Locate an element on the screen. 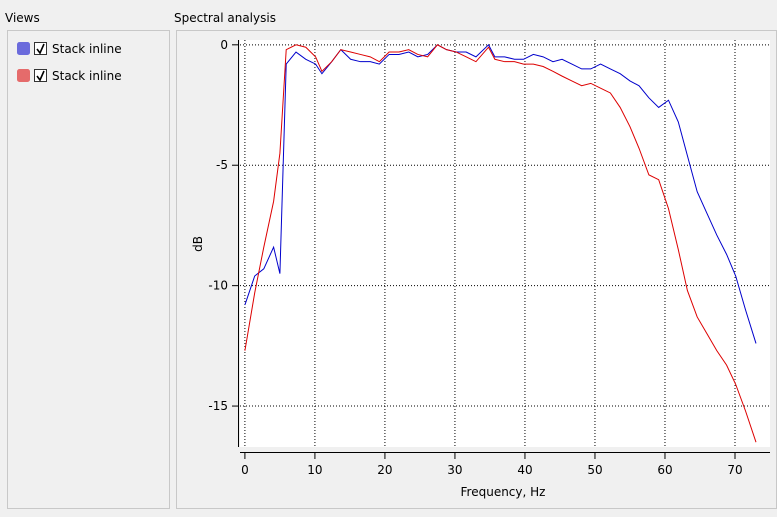 Image resolution: width=777 pixels, height=517 pixels. x-axis-label: Frequency, Hz is located at coordinates (503, 492).